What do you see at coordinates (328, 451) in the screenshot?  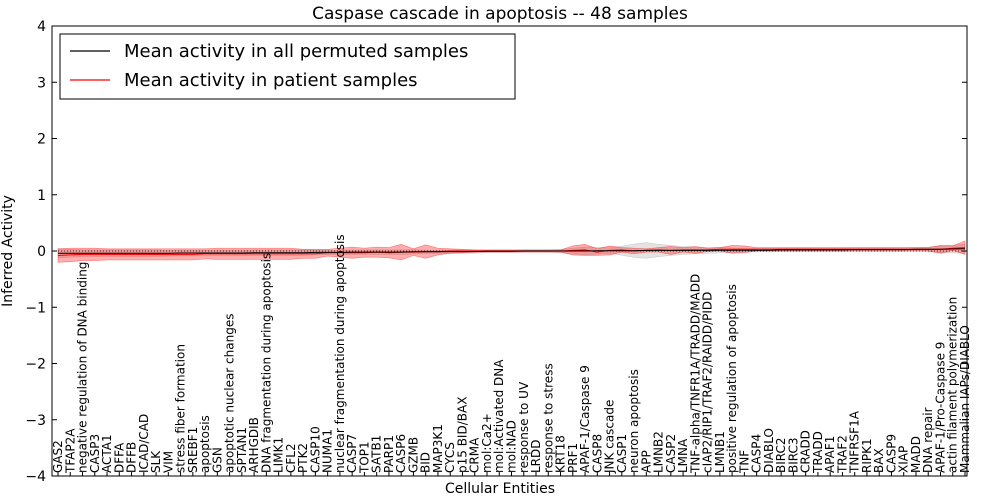 I see `x-tick-label: NUMA1` at bounding box center [328, 451].